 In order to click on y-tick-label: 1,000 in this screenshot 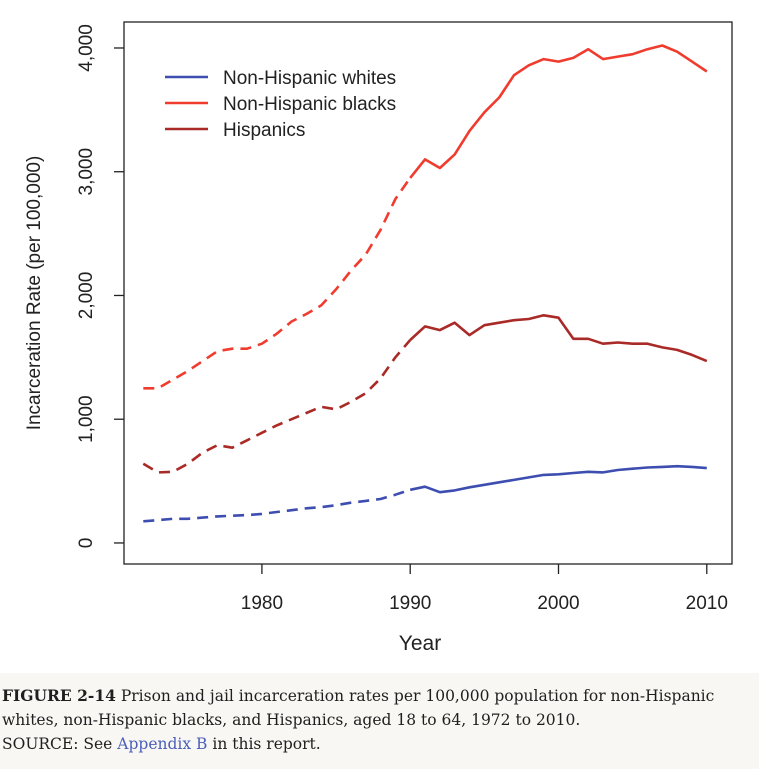, I will do `click(86, 419)`.